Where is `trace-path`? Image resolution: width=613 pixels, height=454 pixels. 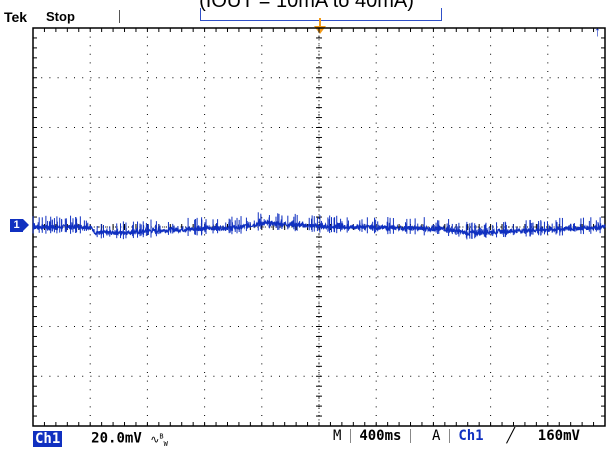 trace-path is located at coordinates (319, 228).